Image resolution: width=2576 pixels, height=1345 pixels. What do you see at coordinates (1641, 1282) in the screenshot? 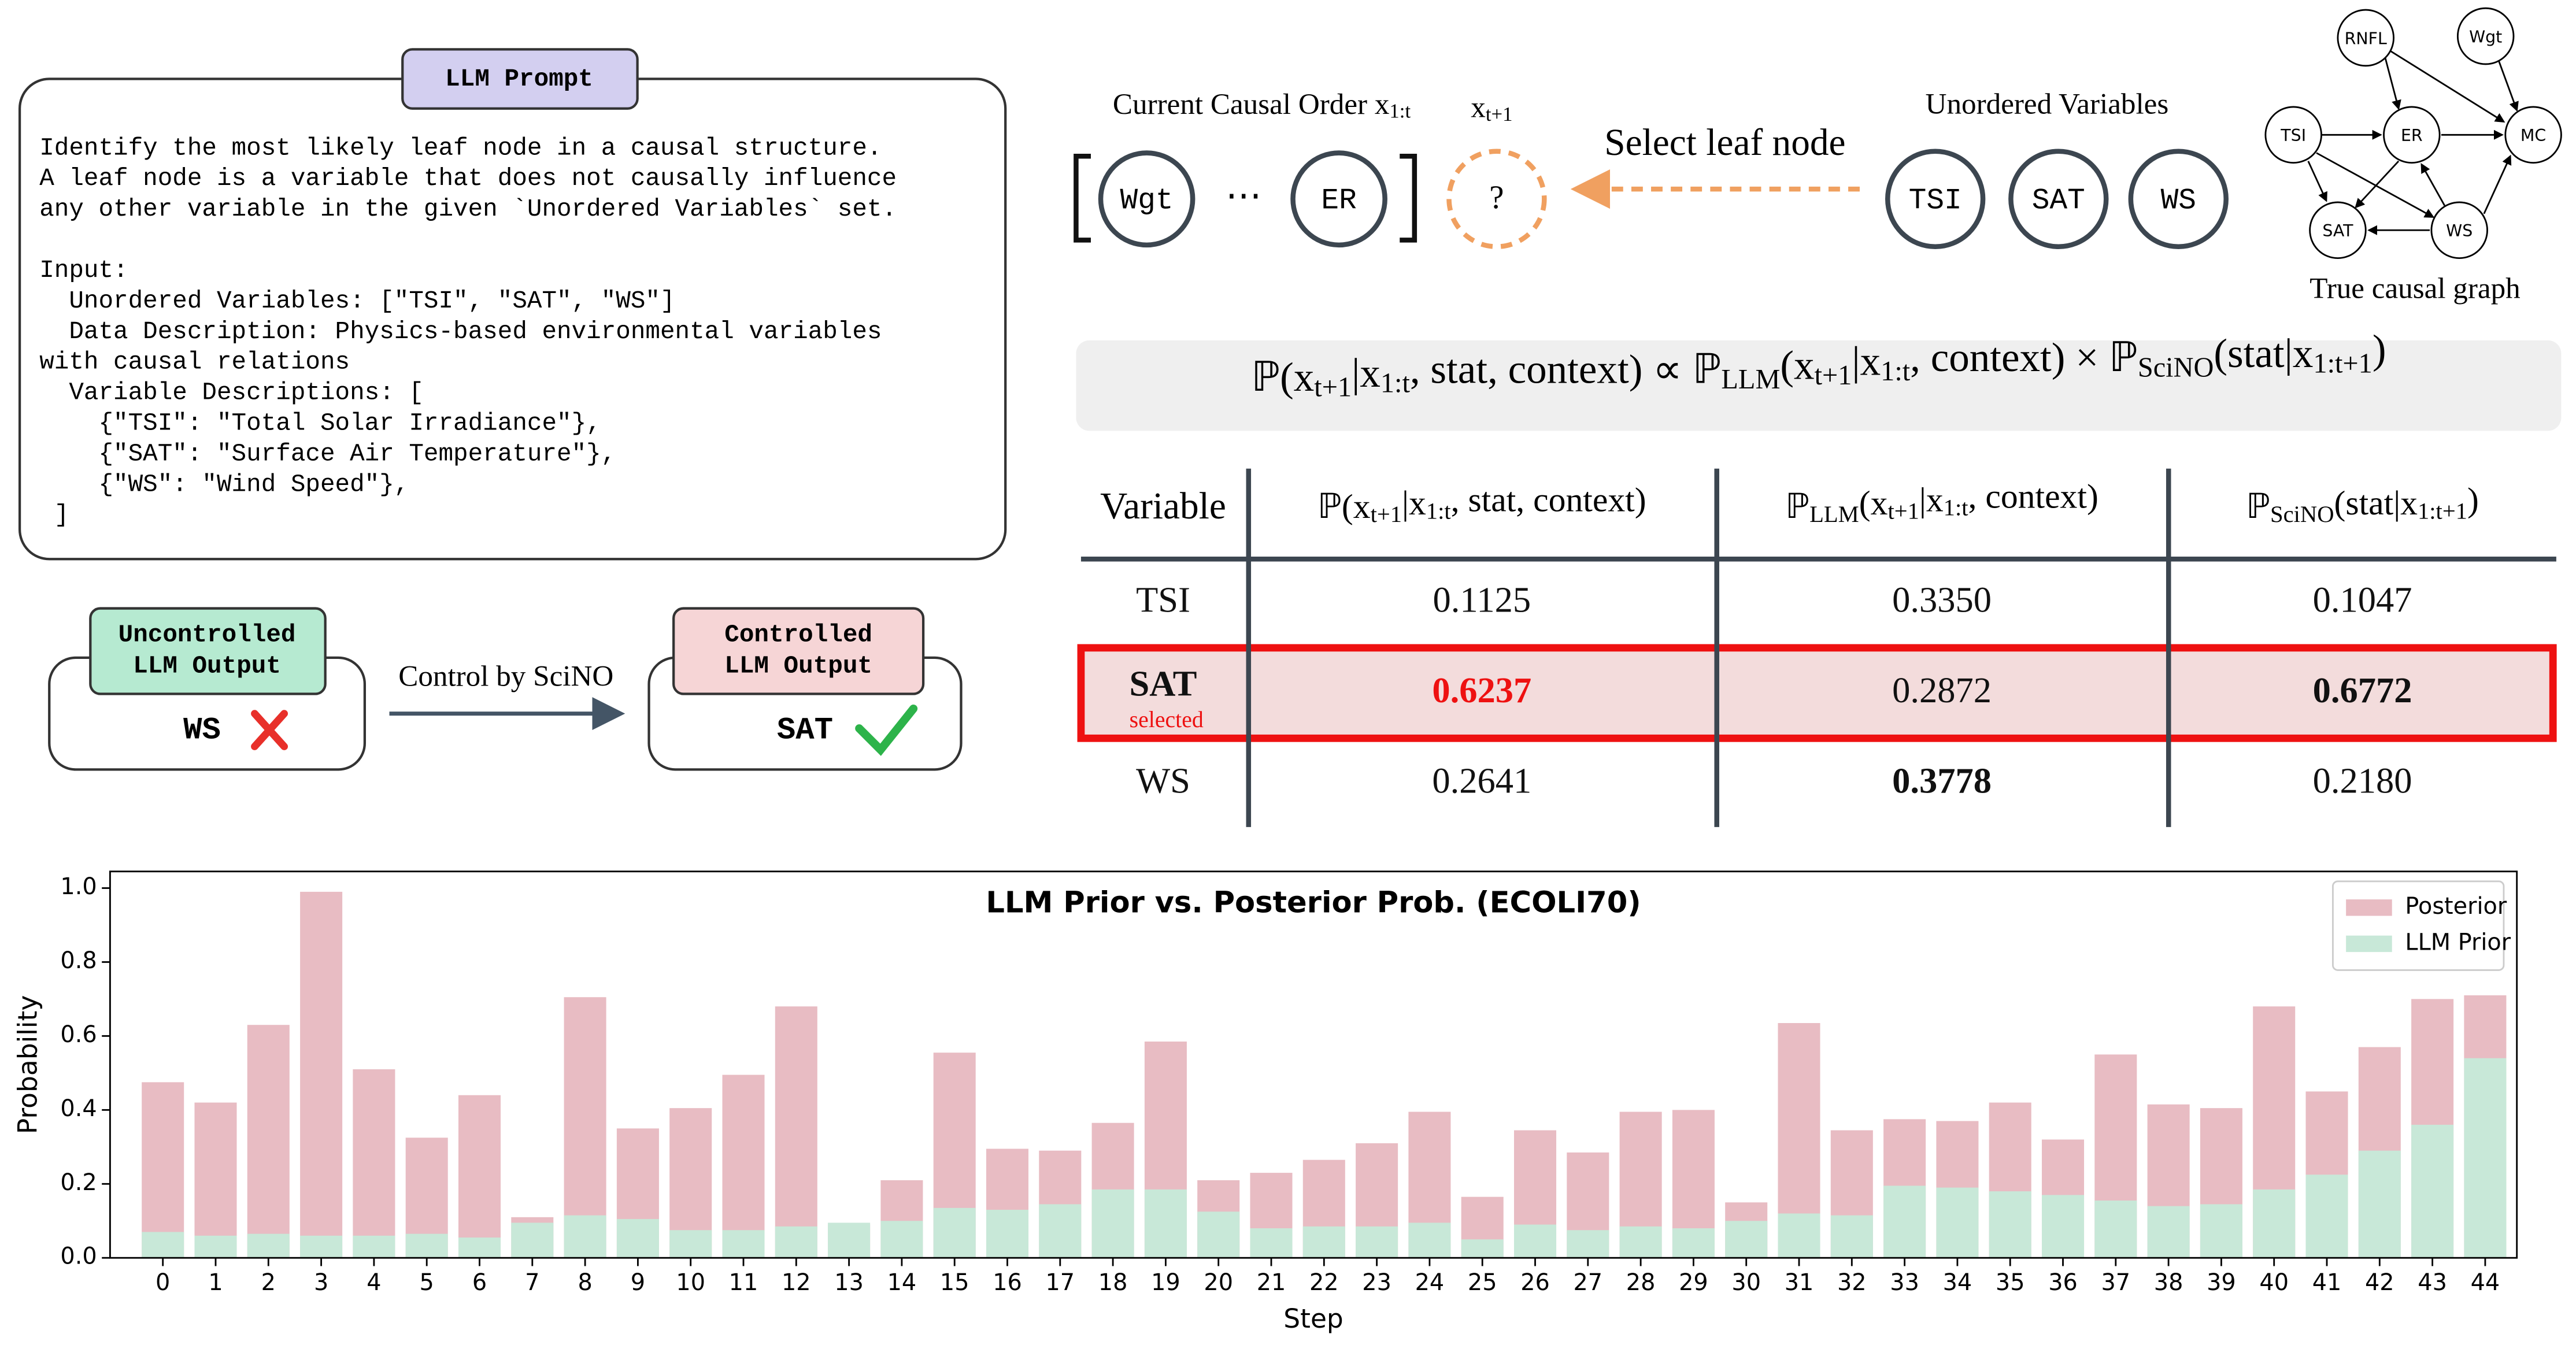
I see `x-tick-label: 28` at bounding box center [1641, 1282].